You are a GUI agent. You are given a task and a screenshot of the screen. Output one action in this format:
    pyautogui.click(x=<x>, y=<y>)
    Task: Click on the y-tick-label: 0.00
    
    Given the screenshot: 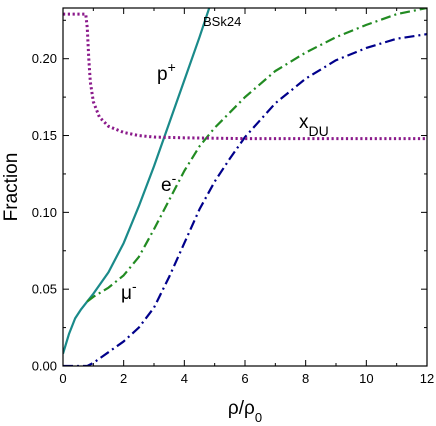 What is the action you would take?
    pyautogui.click(x=44, y=366)
    